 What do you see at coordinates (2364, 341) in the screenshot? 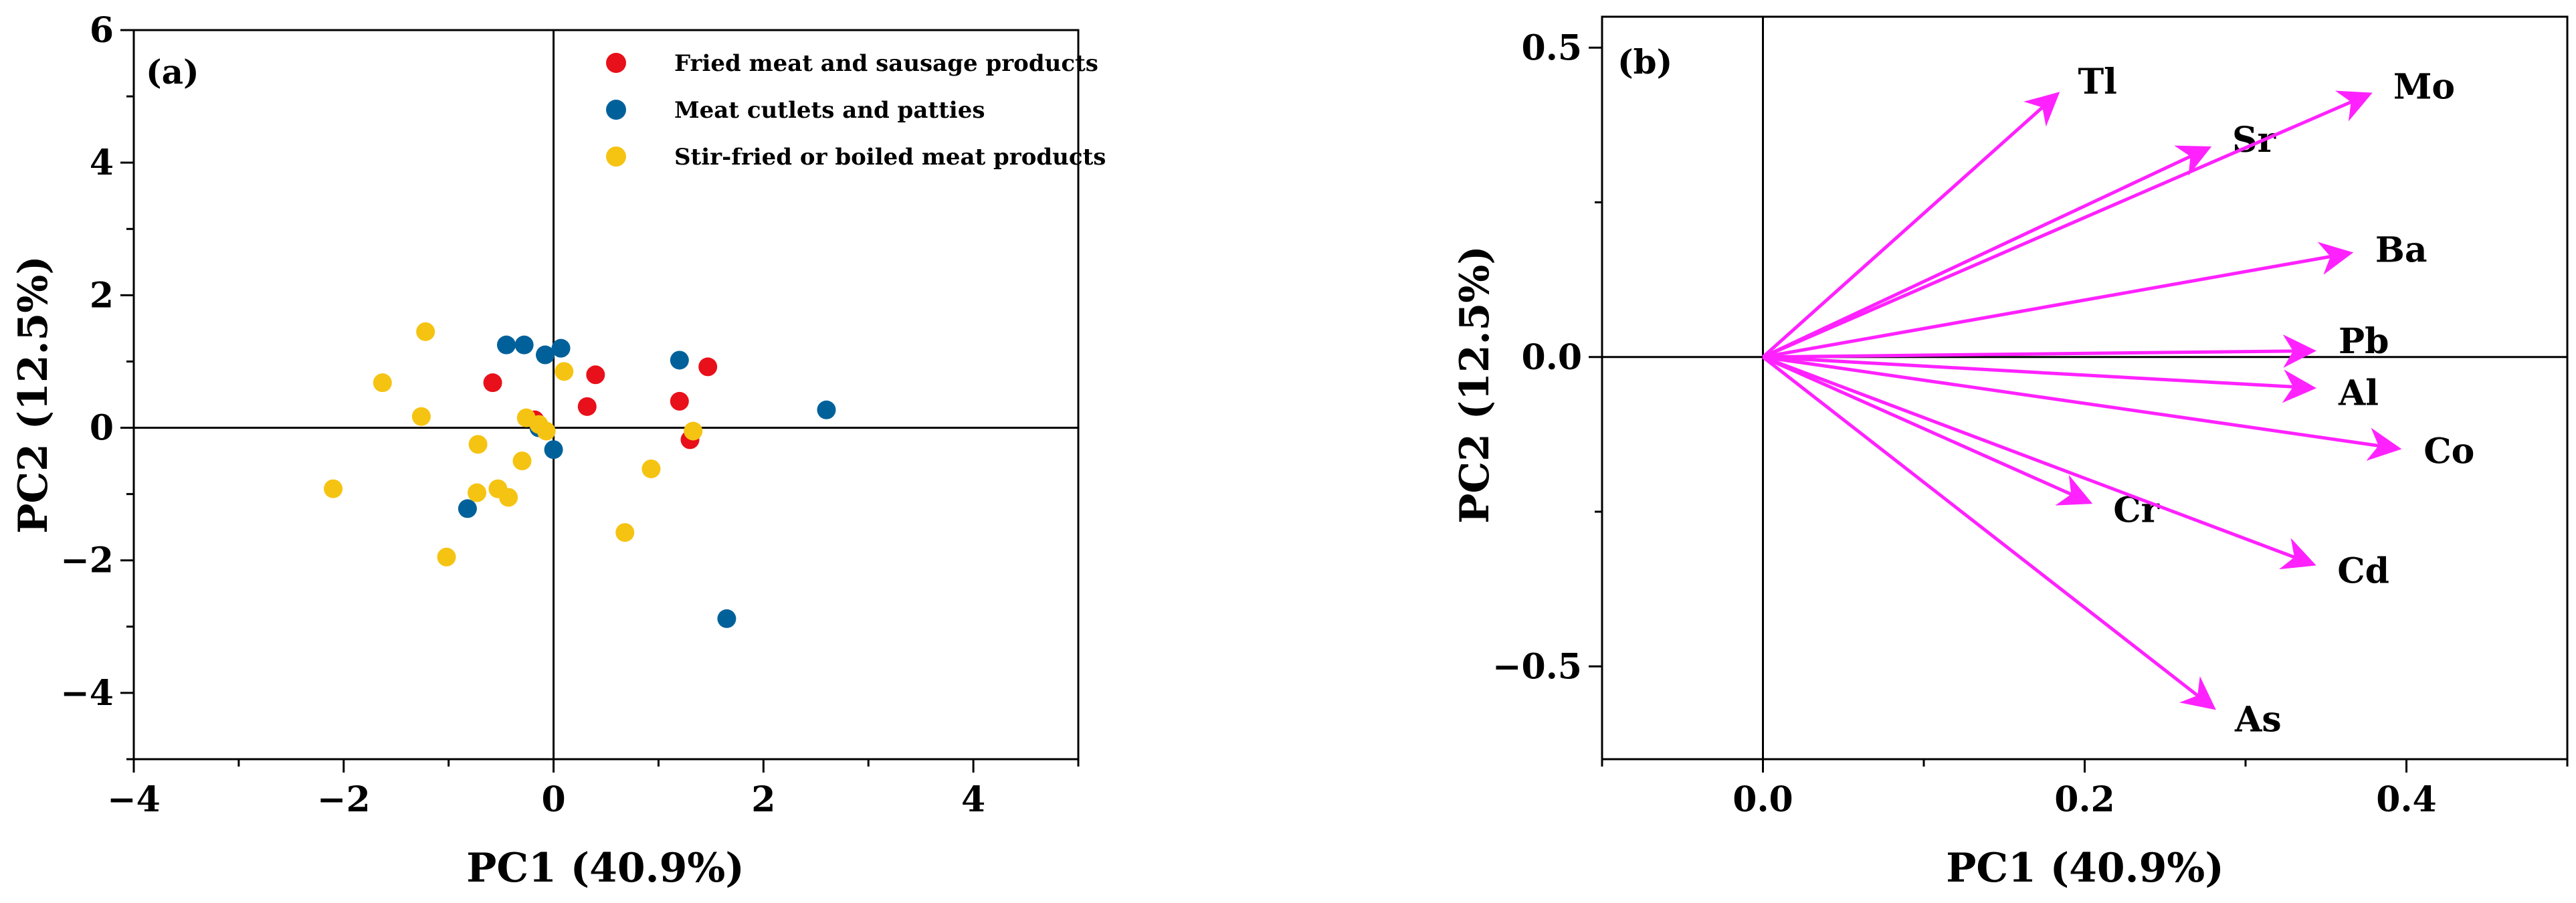
I see `panel-b-arrow-label: Pb` at bounding box center [2364, 341].